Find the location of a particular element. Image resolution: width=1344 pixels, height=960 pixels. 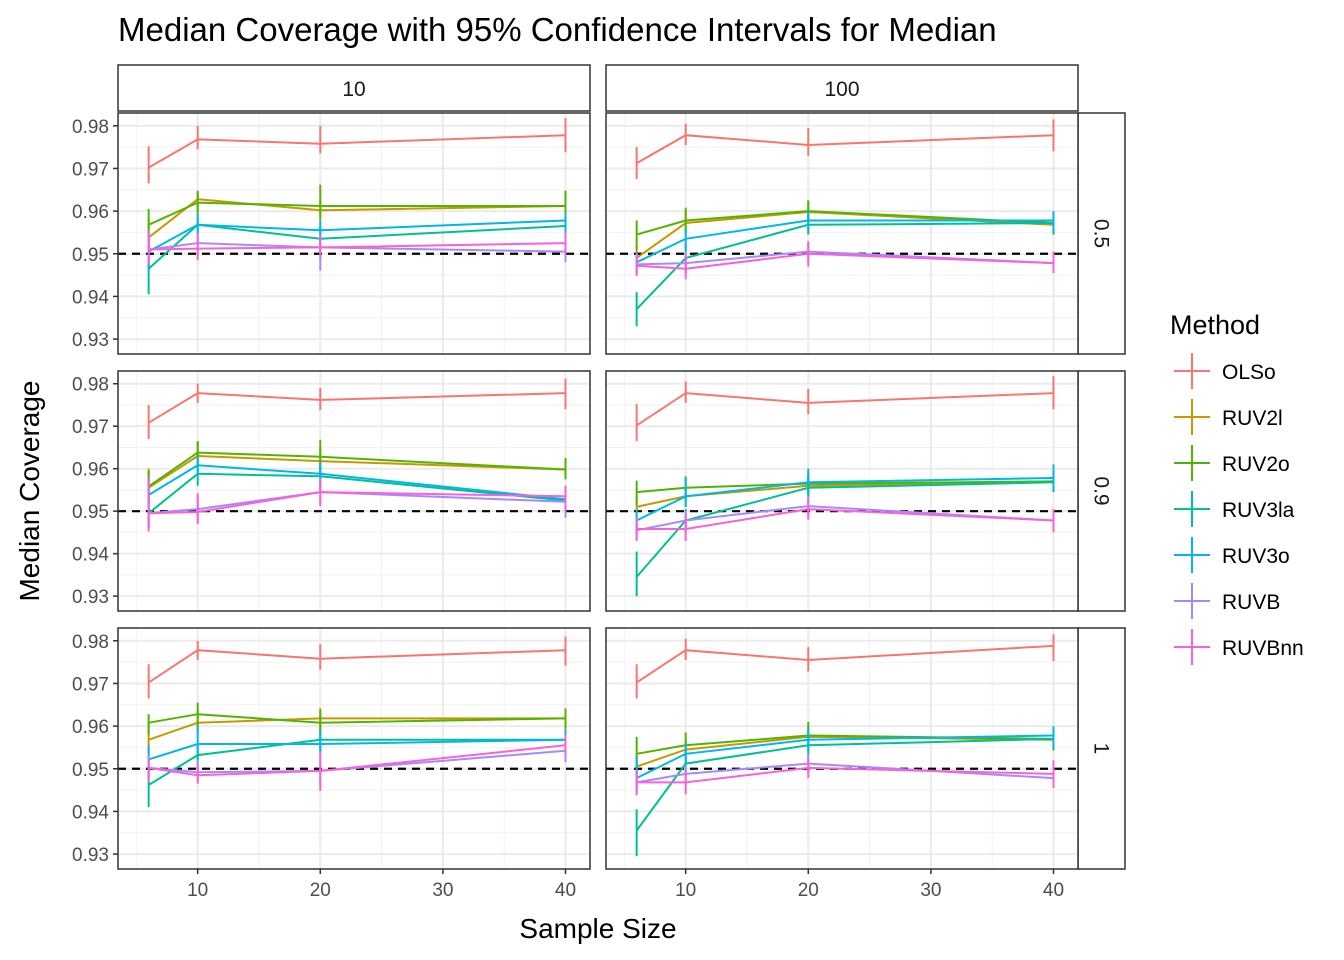

legend-label: RUVBnn is located at coordinates (1263, 648).